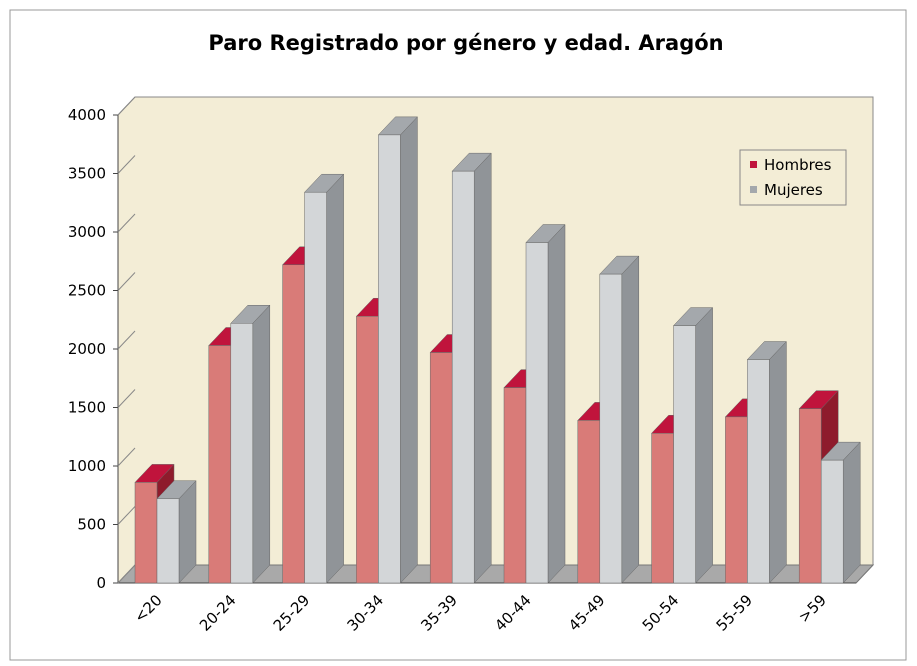  I want to click on y-tick-label: 3000, so click(87, 232).